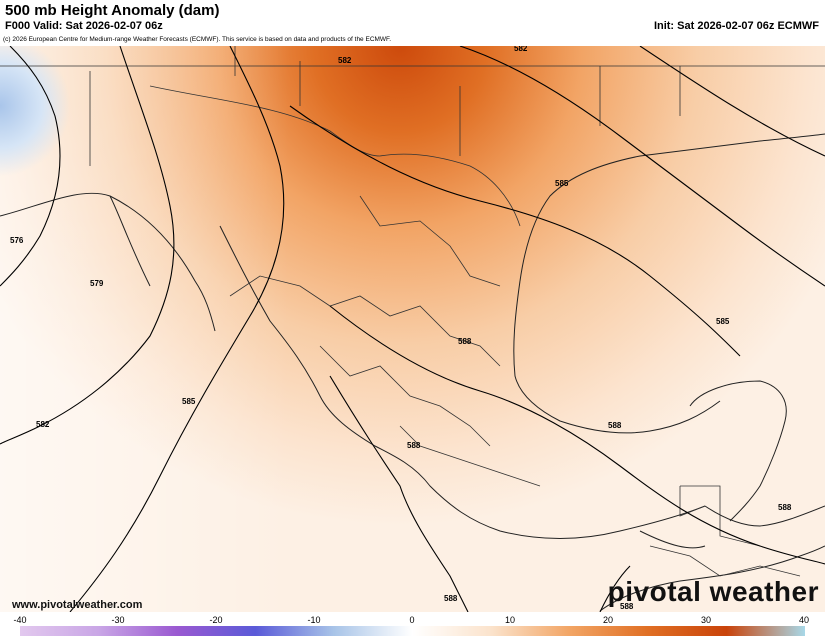 This screenshot has width=825, height=643. I want to click on brand-logo: pivotal weather, so click(713, 591).